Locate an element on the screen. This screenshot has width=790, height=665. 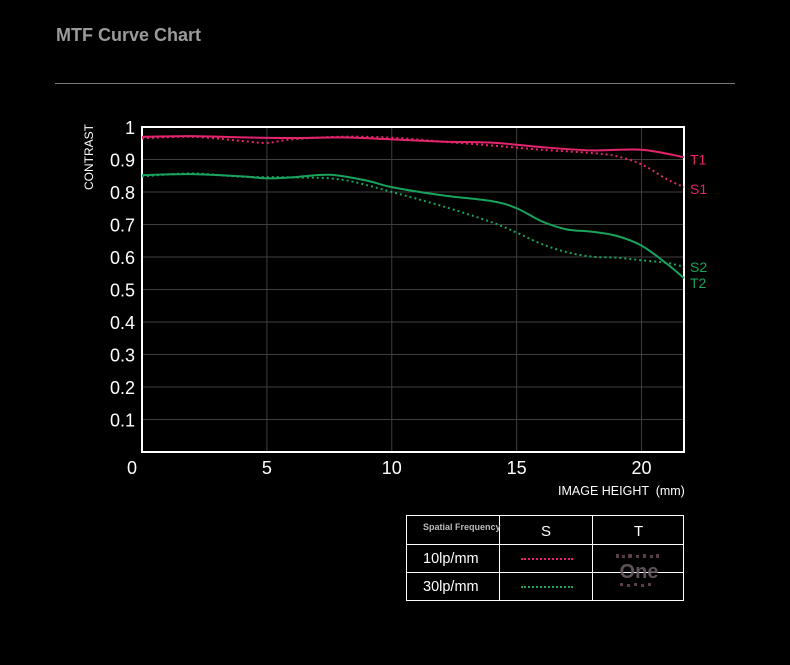
y-tick-labels: 1 0.9 0.8 0.7 0.6 0.5 0.4 0.3 0.2 0.1 is located at coordinates (122, 274).